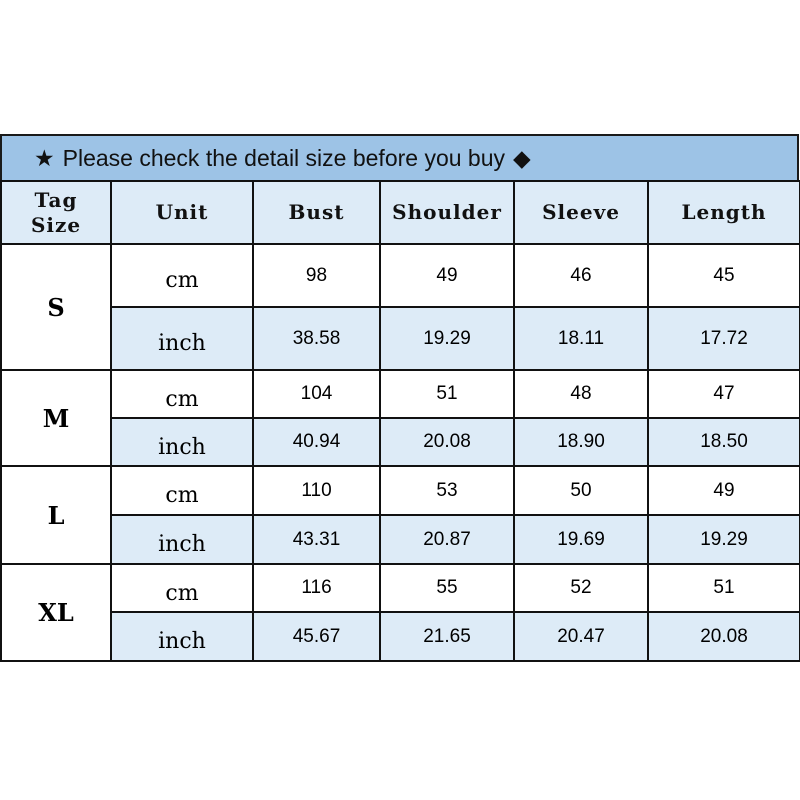 This screenshot has height=800, width=800. I want to click on table-row: inch 38.58 19.29 18.11 17.72, so click(400, 338).